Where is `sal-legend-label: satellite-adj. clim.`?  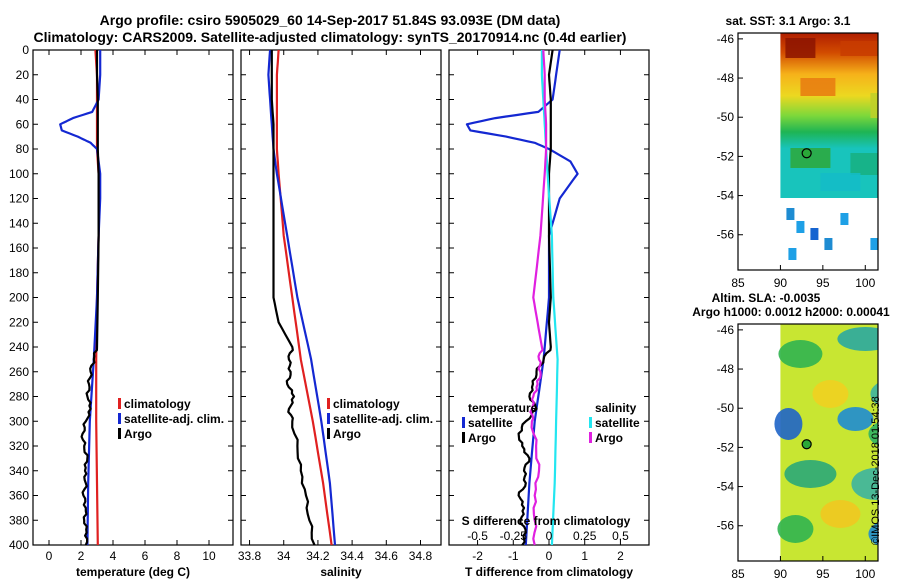 sal-legend-label: satellite-adj. clim. is located at coordinates (383, 419).